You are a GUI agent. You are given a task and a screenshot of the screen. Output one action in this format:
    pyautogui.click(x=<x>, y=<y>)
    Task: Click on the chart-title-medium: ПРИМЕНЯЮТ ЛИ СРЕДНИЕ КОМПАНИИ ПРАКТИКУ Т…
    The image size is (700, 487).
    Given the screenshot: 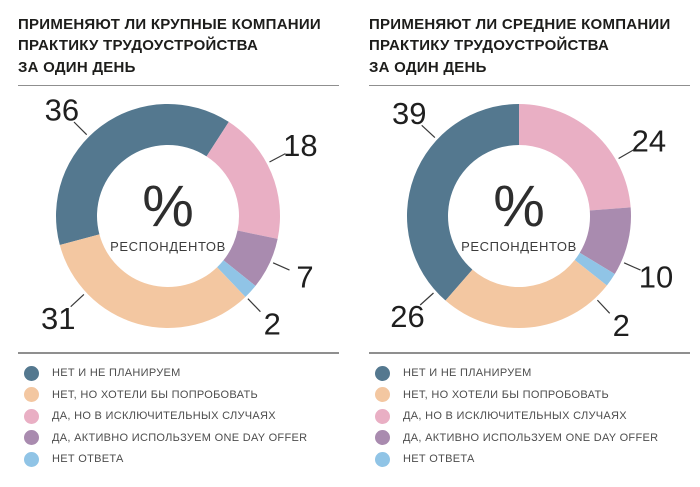 What is the action you would take?
    pyautogui.click(x=529, y=46)
    